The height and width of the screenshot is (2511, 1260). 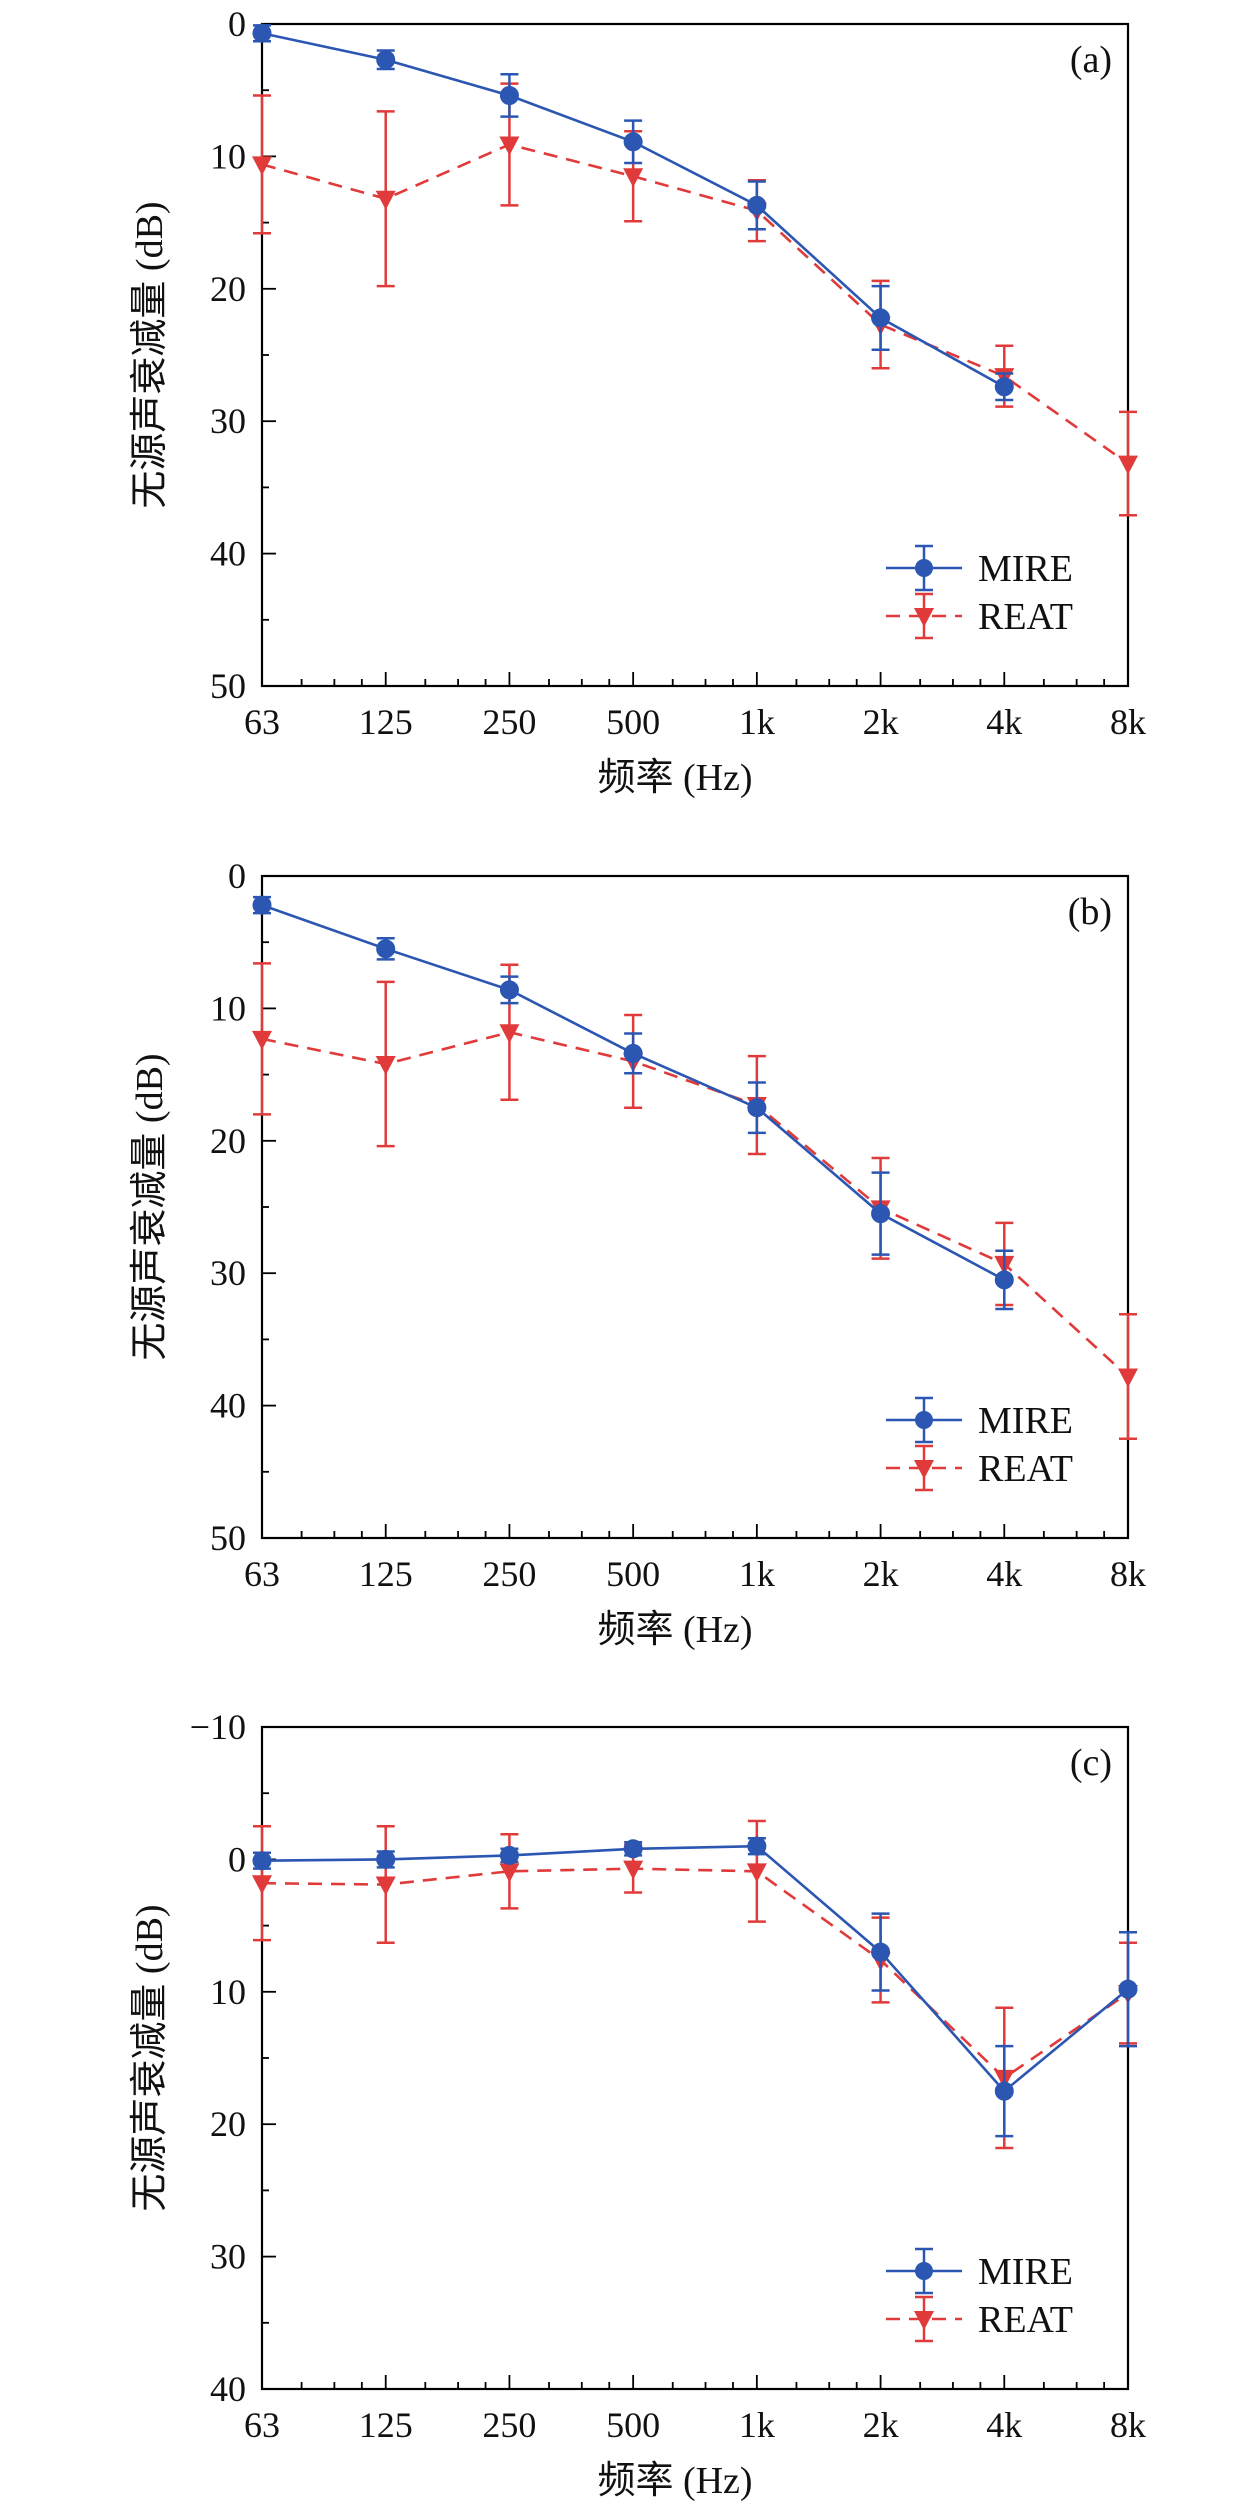 I want to click on y-tick-label: 20, so click(x=228, y=289).